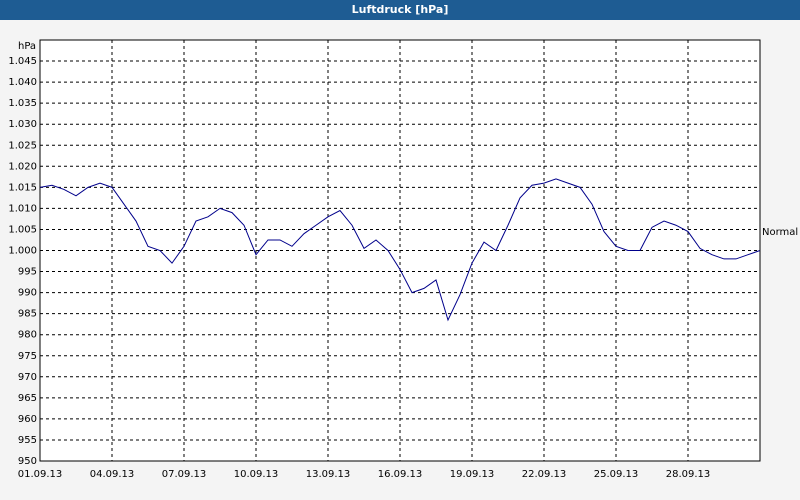  What do you see at coordinates (328, 474) in the screenshot?
I see `x-tick-label: 13.09.13` at bounding box center [328, 474].